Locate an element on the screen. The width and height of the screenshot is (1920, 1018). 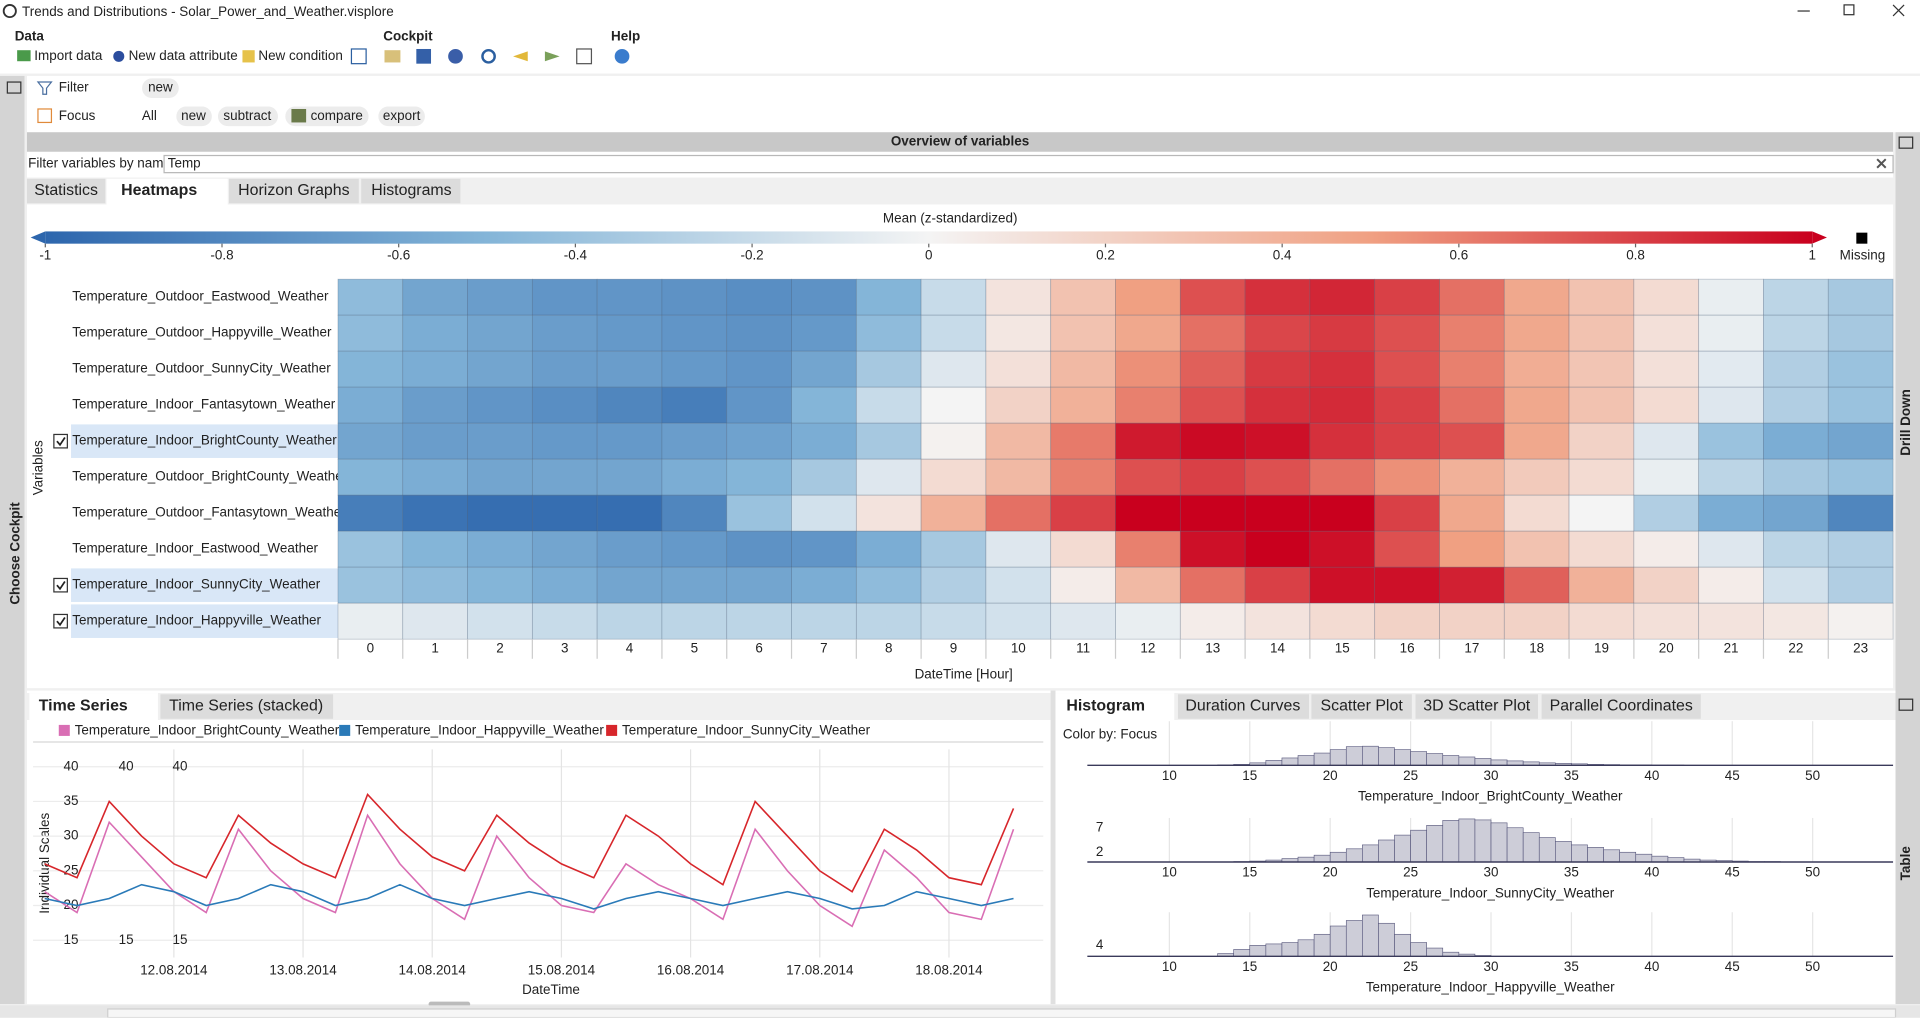
side-panel-label: Table is located at coordinates (1905, 863).